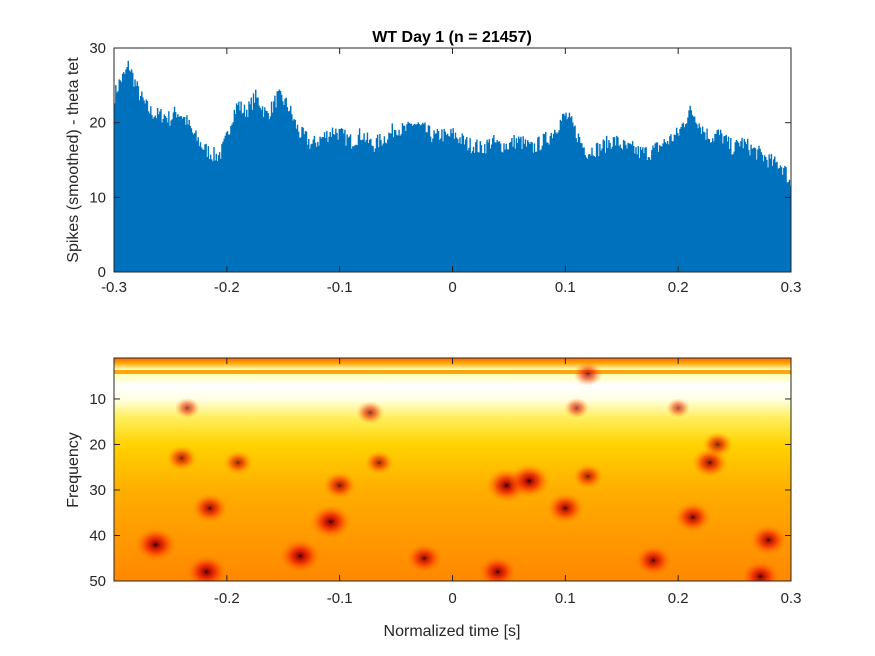  I want to click on bottom-y-tick-label: 10, so click(97, 399).